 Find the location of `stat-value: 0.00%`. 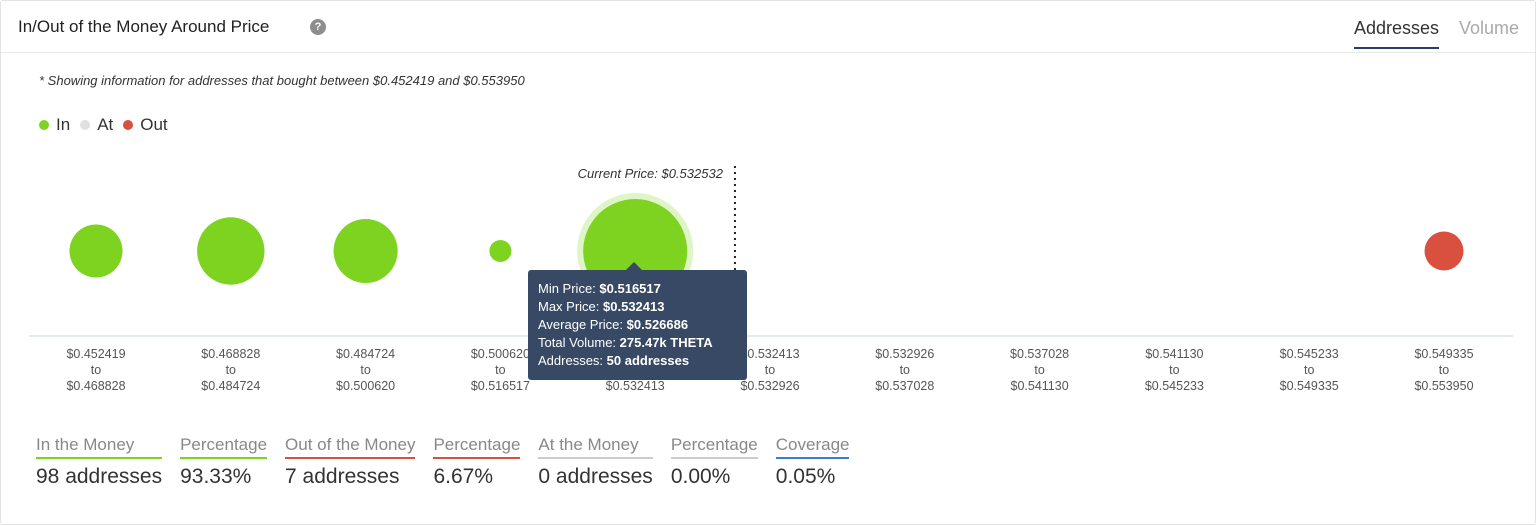

stat-value: 0.00% is located at coordinates (700, 476).